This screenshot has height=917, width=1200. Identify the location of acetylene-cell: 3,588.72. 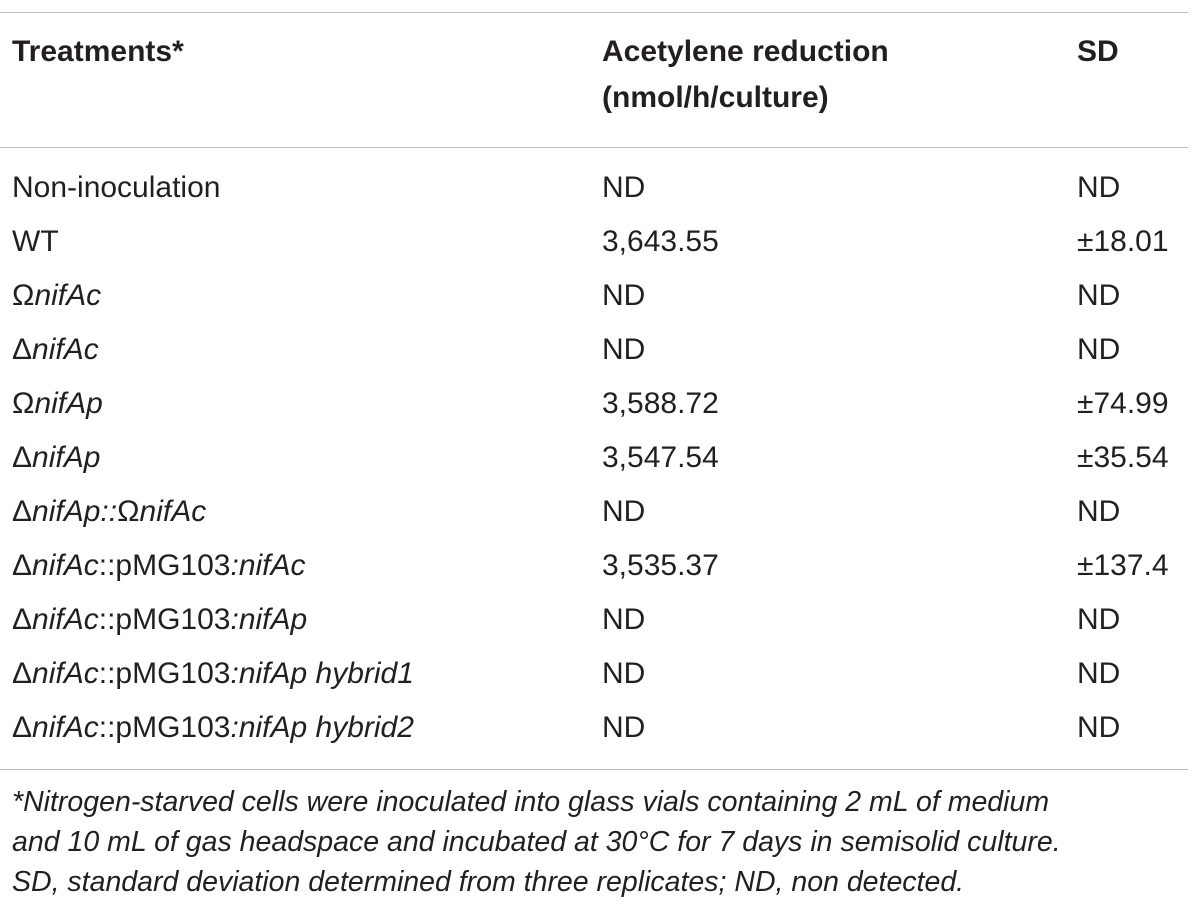
(660, 403).